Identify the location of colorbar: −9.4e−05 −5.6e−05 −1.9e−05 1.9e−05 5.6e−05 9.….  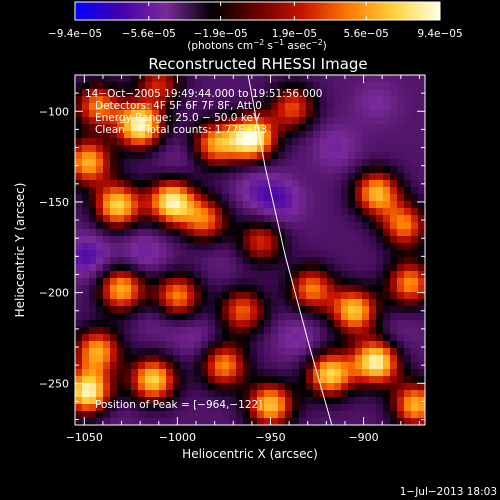
(255, 26).